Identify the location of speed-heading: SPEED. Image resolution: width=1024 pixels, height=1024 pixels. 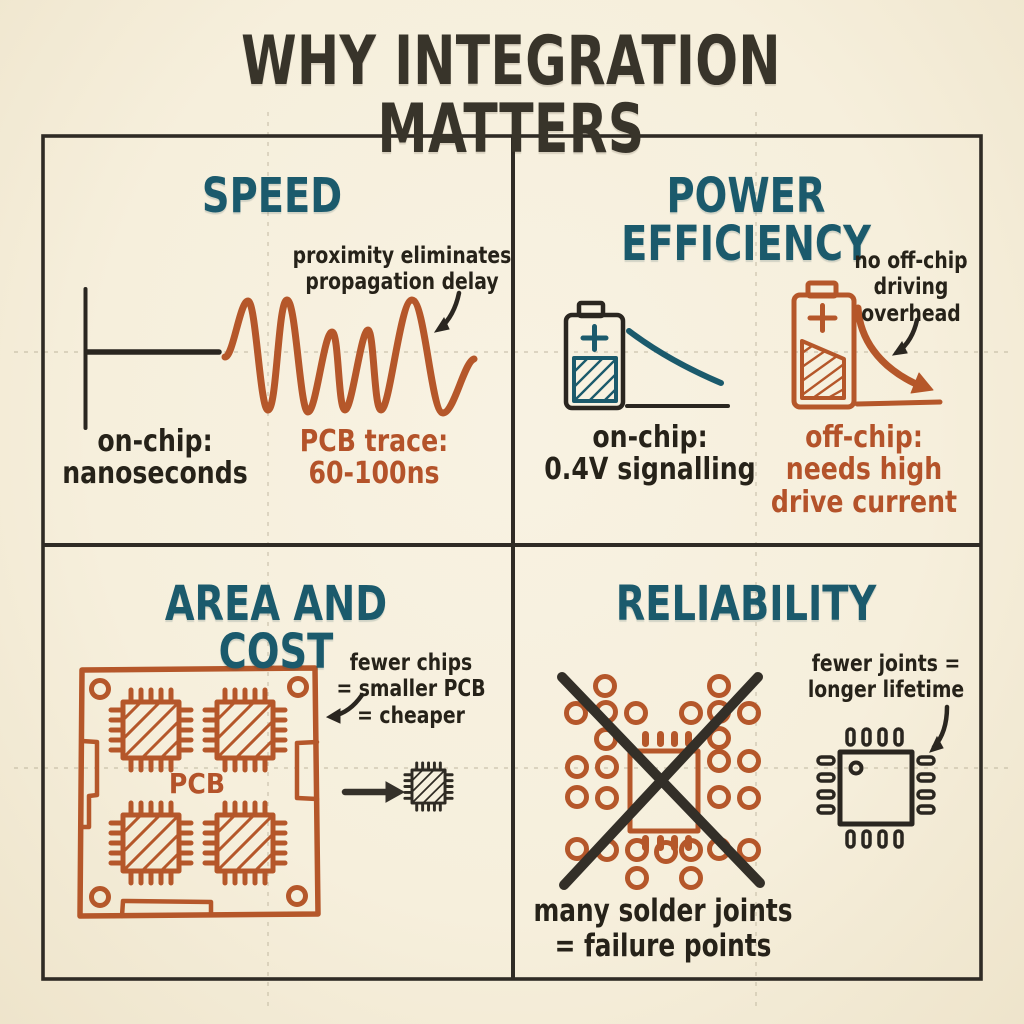
(272, 196).